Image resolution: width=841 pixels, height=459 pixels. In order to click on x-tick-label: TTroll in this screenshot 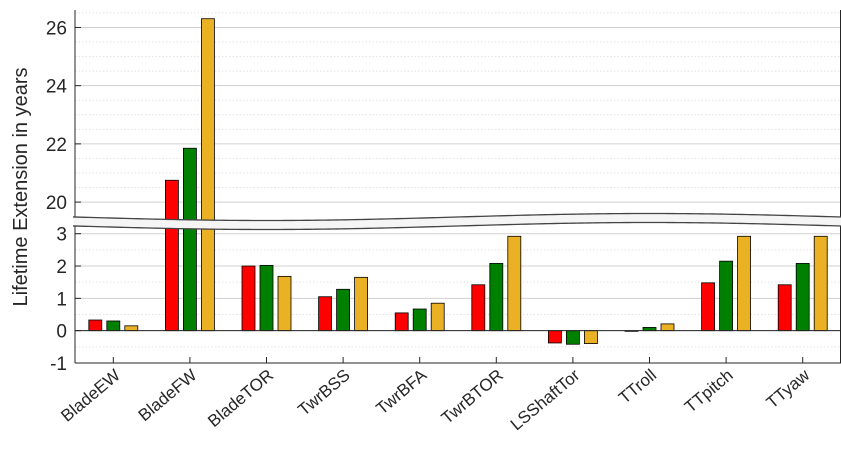, I will do `click(637, 387)`.